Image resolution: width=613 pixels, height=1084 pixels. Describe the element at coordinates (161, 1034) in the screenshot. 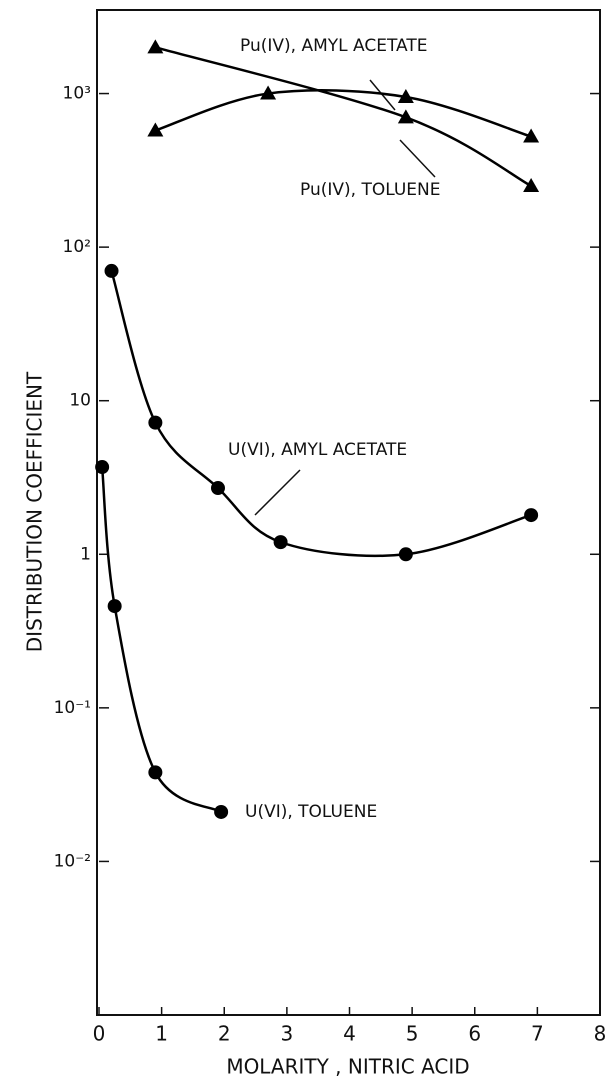

I see `x-tick-label: 1` at that location.